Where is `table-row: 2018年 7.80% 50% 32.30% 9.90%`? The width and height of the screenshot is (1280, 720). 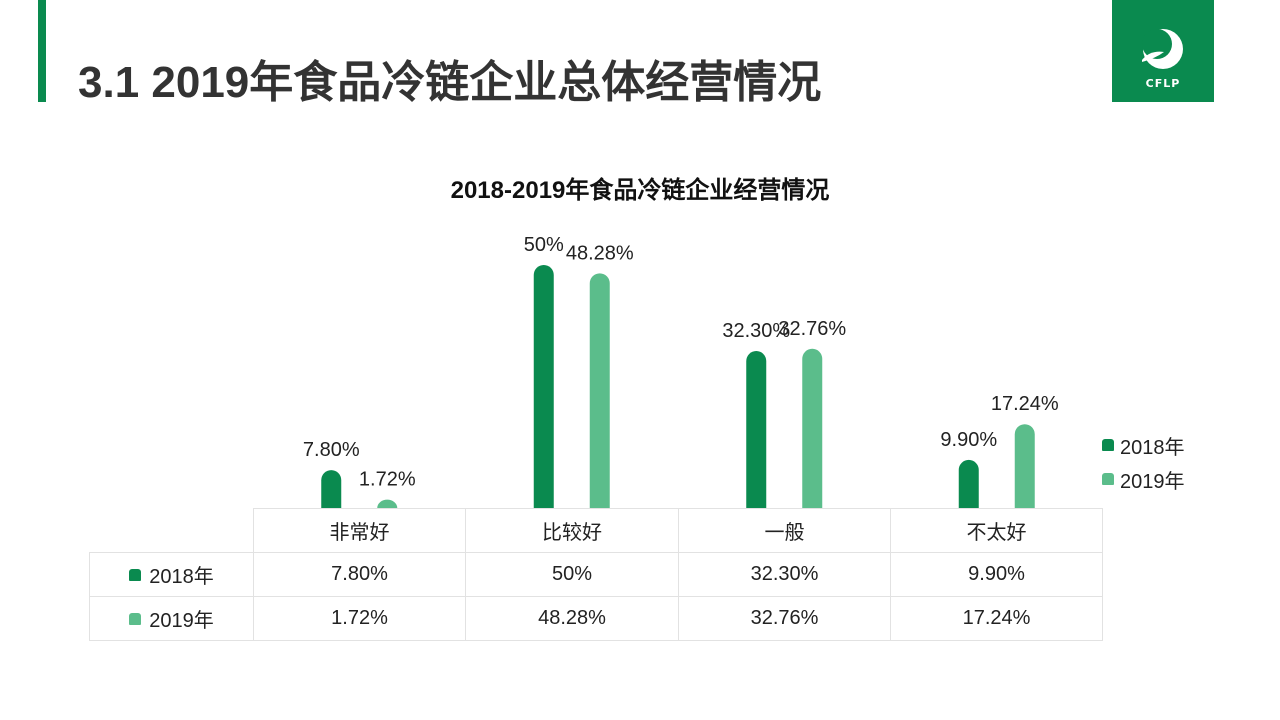
table-row: 2018年 7.80% 50% 32.30% 9.90% is located at coordinates (596, 574).